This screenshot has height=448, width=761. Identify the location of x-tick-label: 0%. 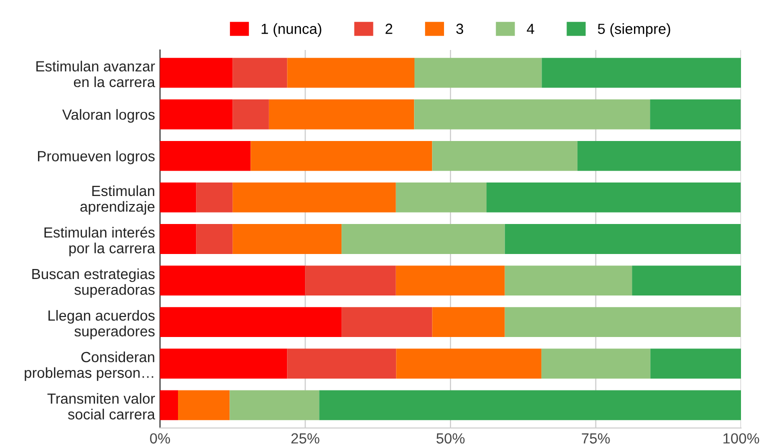
(160, 438).